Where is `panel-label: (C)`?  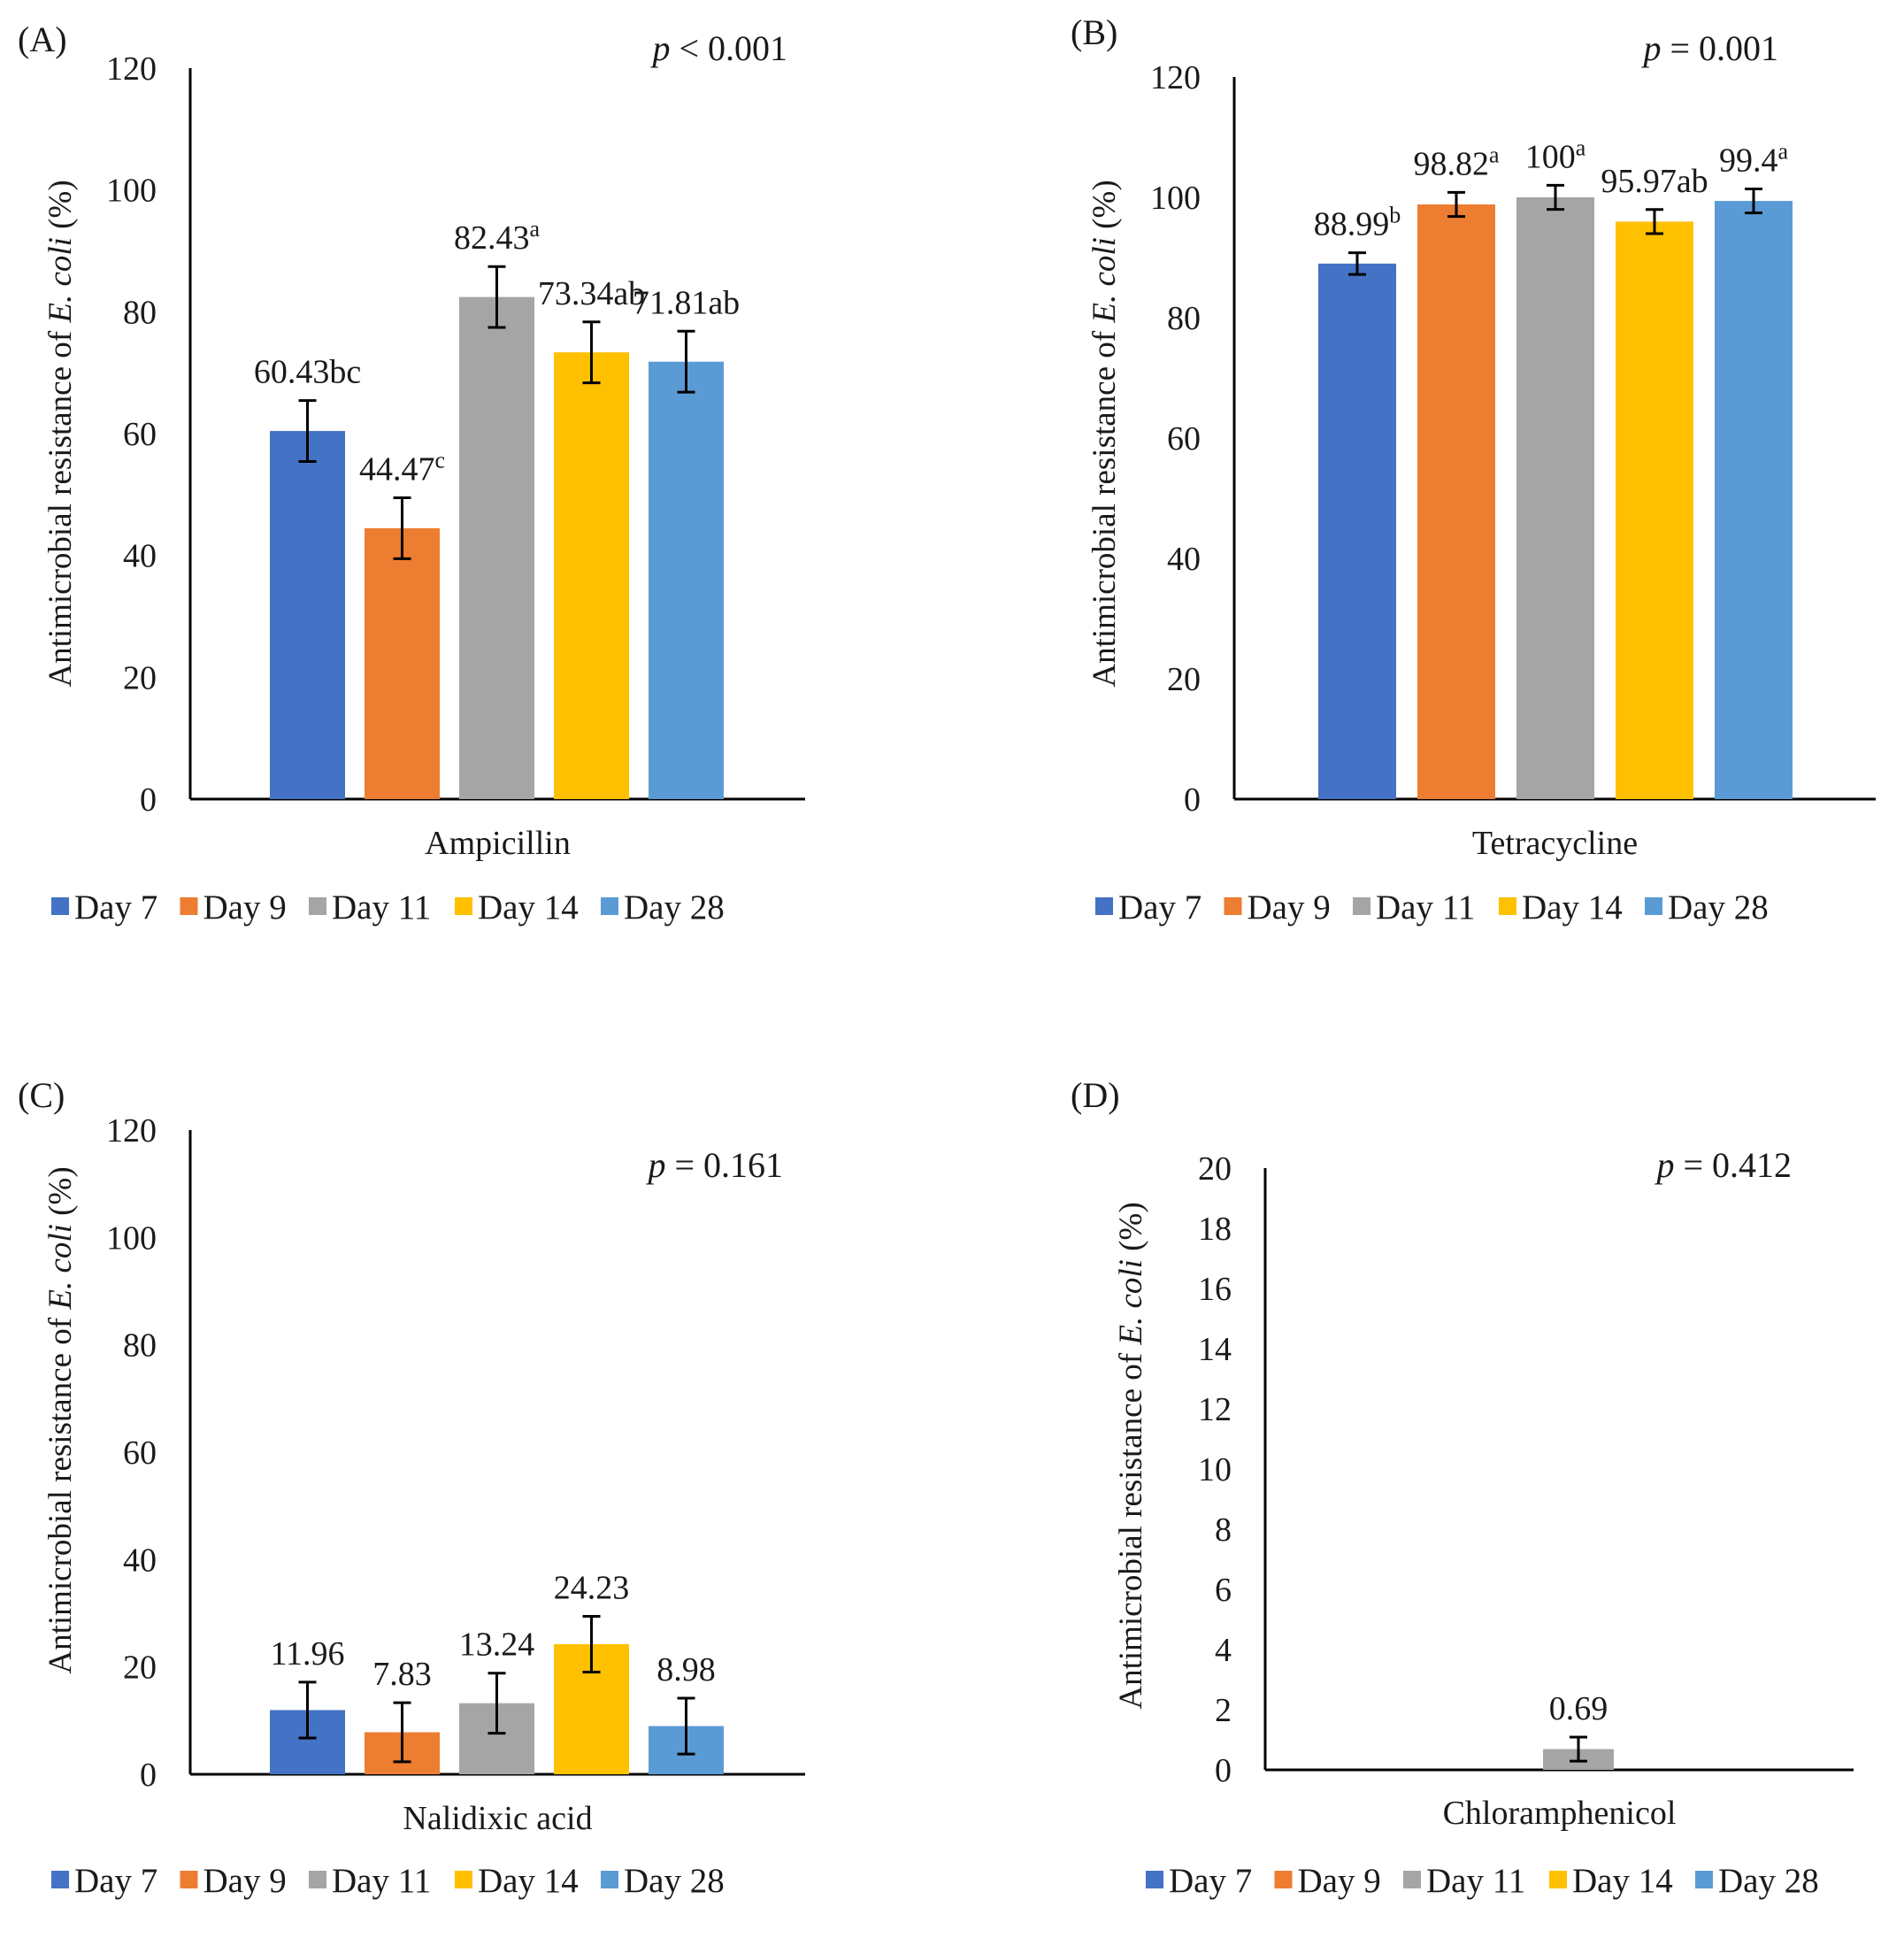
panel-label: (C) is located at coordinates (41, 1095).